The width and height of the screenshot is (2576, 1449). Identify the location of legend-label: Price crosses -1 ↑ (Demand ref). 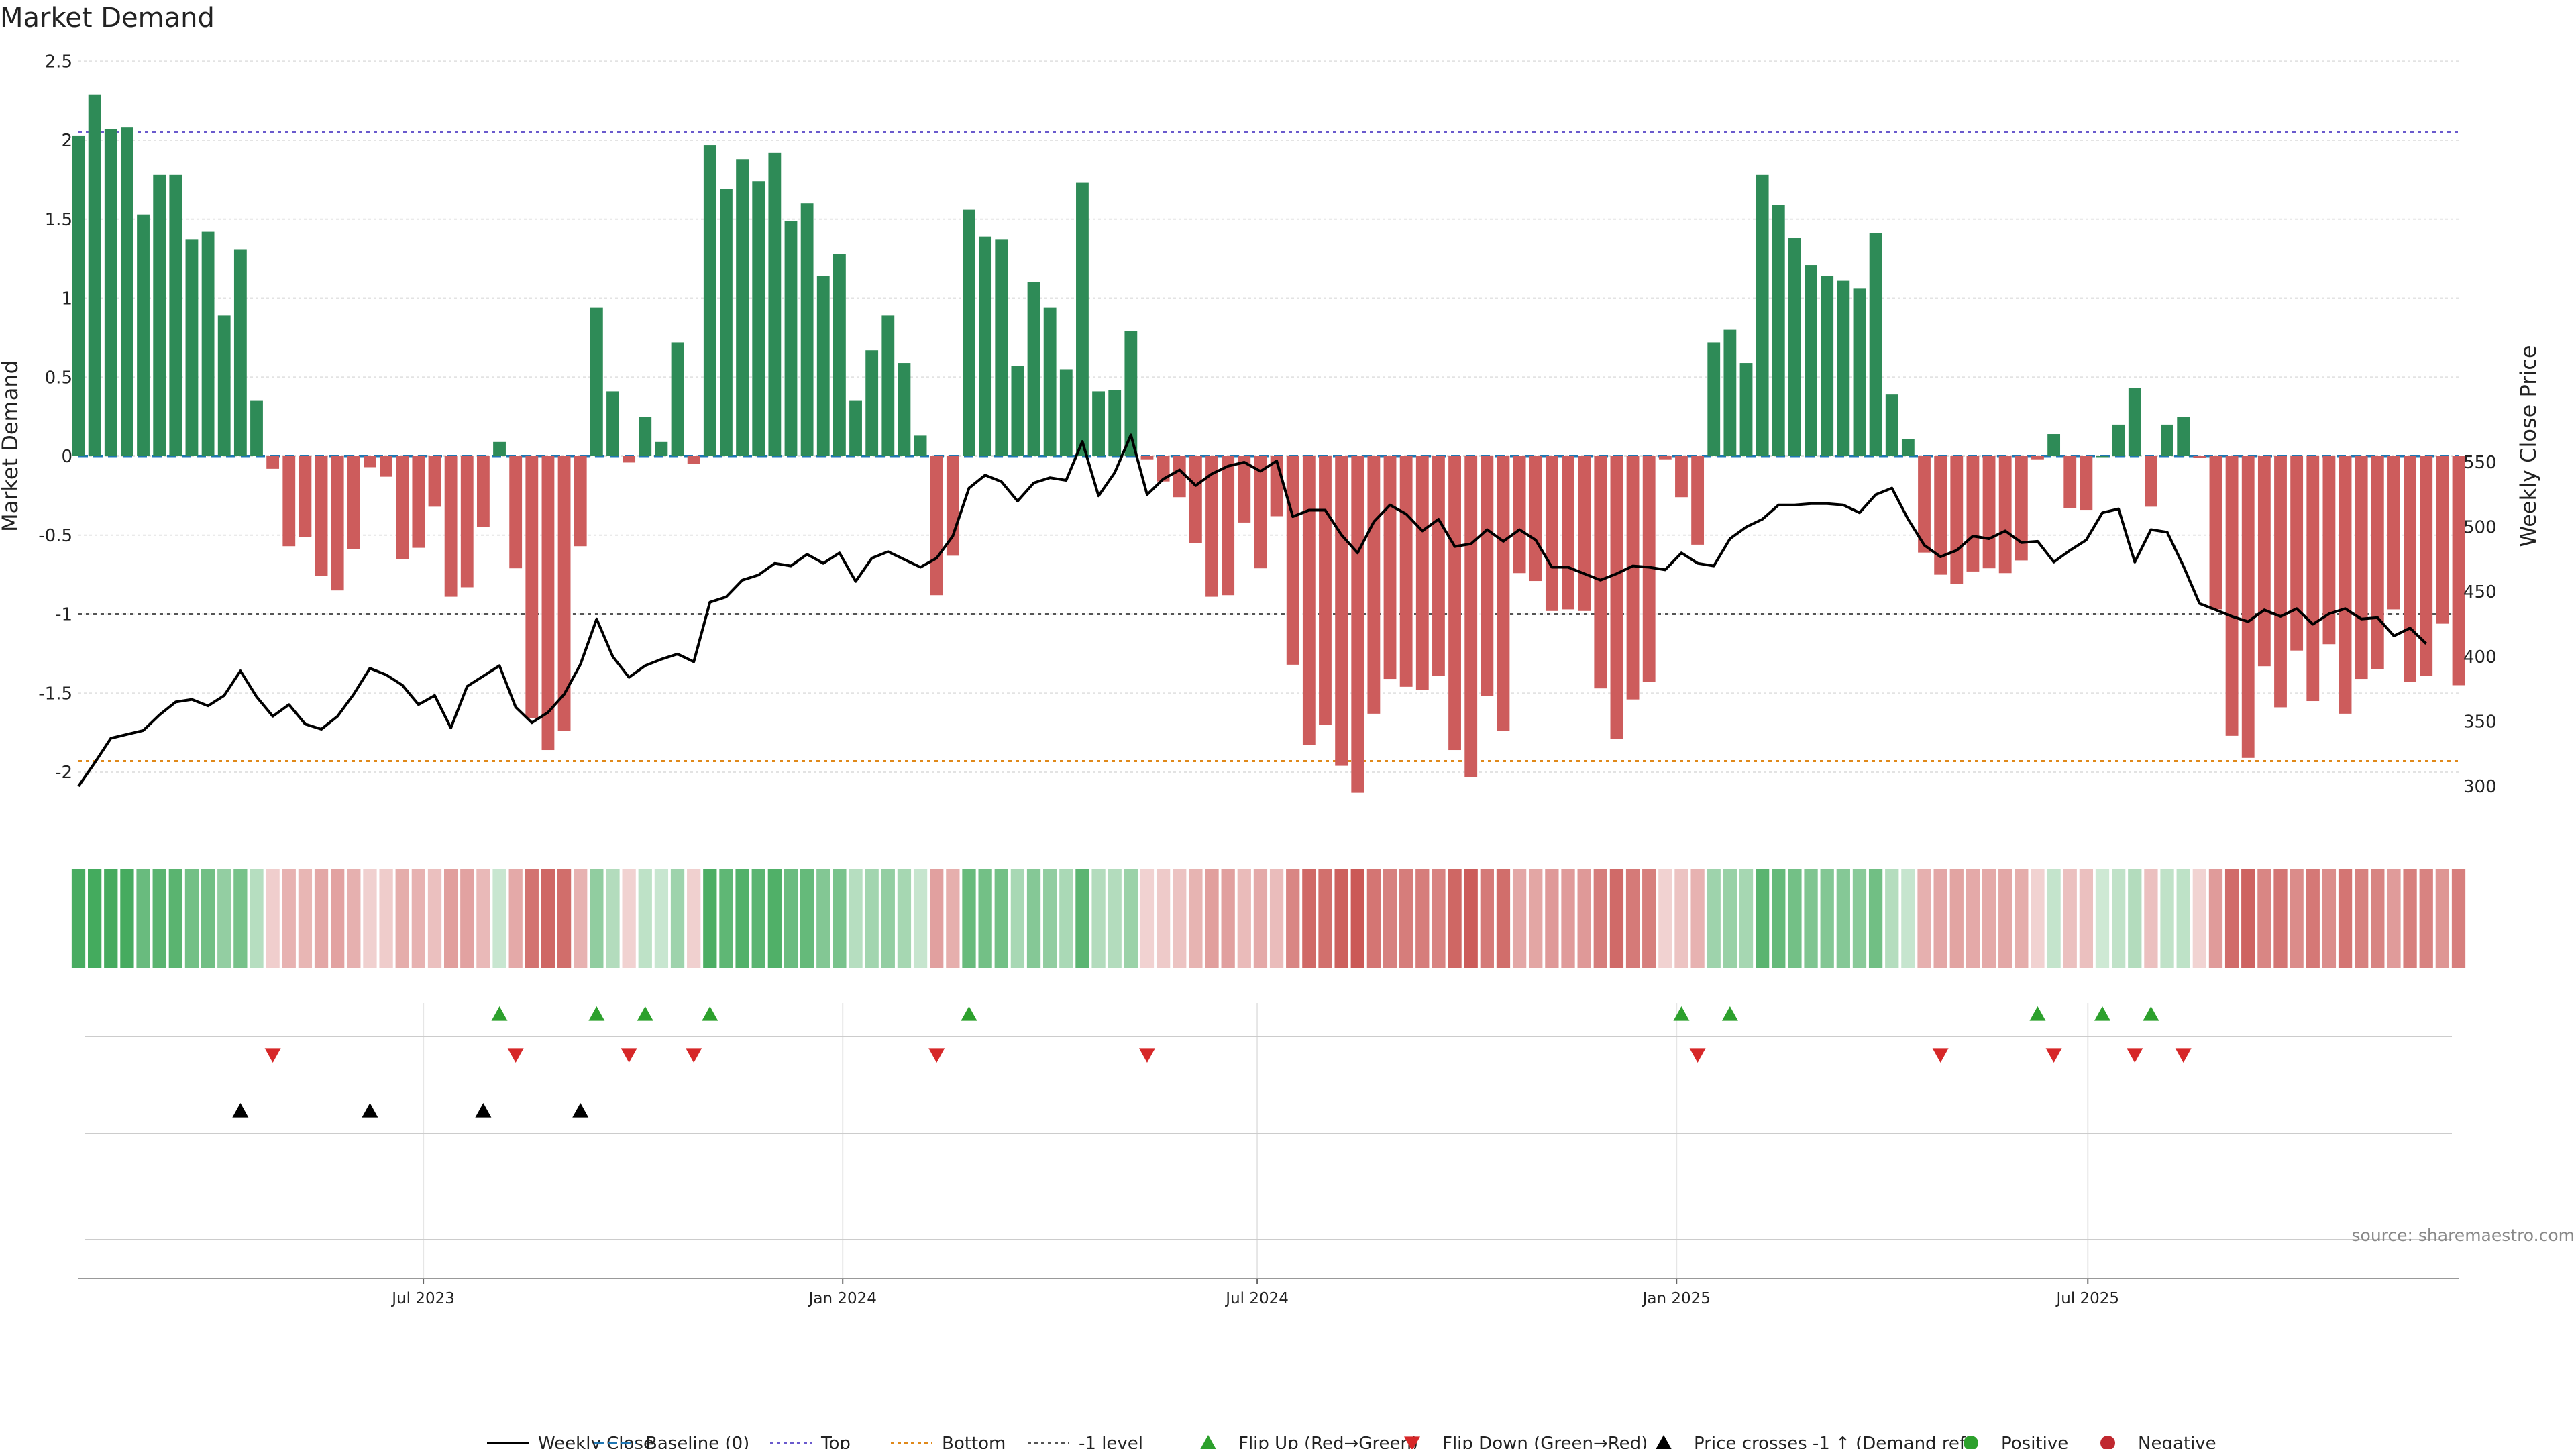
(1833, 1441).